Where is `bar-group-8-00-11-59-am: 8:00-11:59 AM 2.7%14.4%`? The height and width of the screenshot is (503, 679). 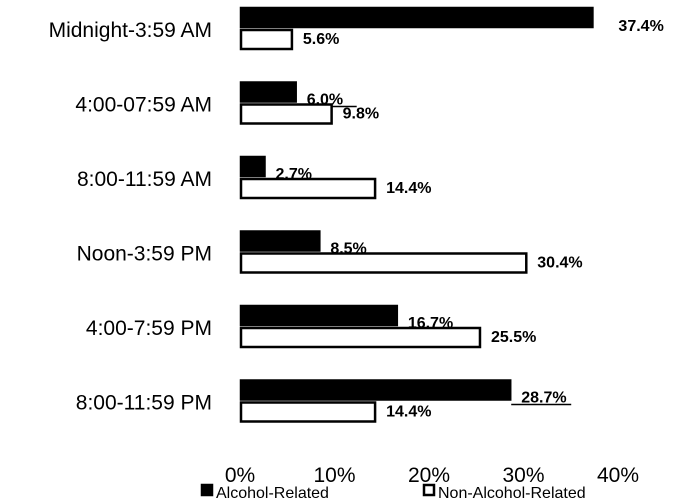
bar-group-8-00-11-59-am: 8:00-11:59 AM 2.7%14.4% is located at coordinates (254, 177).